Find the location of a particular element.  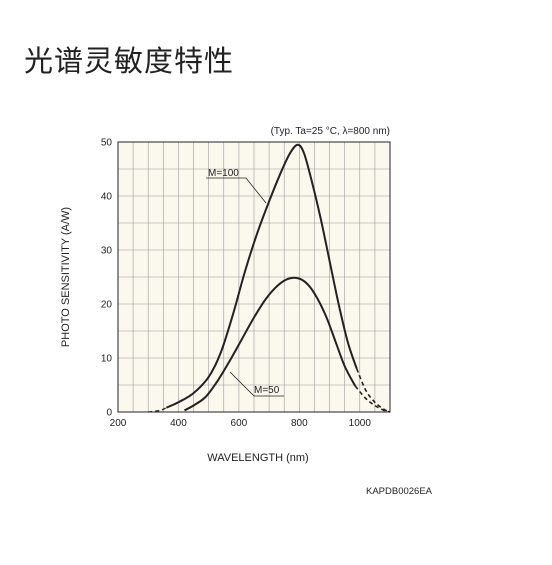

leader-m50 is located at coordinates (256, 384).